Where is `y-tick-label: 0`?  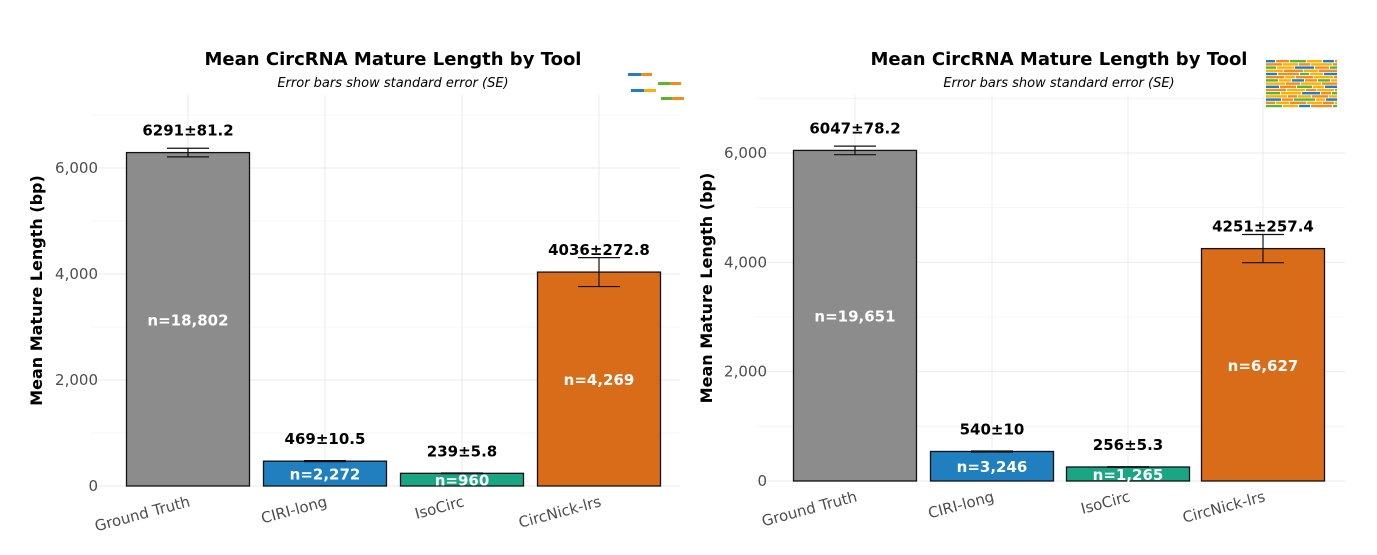
y-tick-label: 0 is located at coordinates (93, 486).